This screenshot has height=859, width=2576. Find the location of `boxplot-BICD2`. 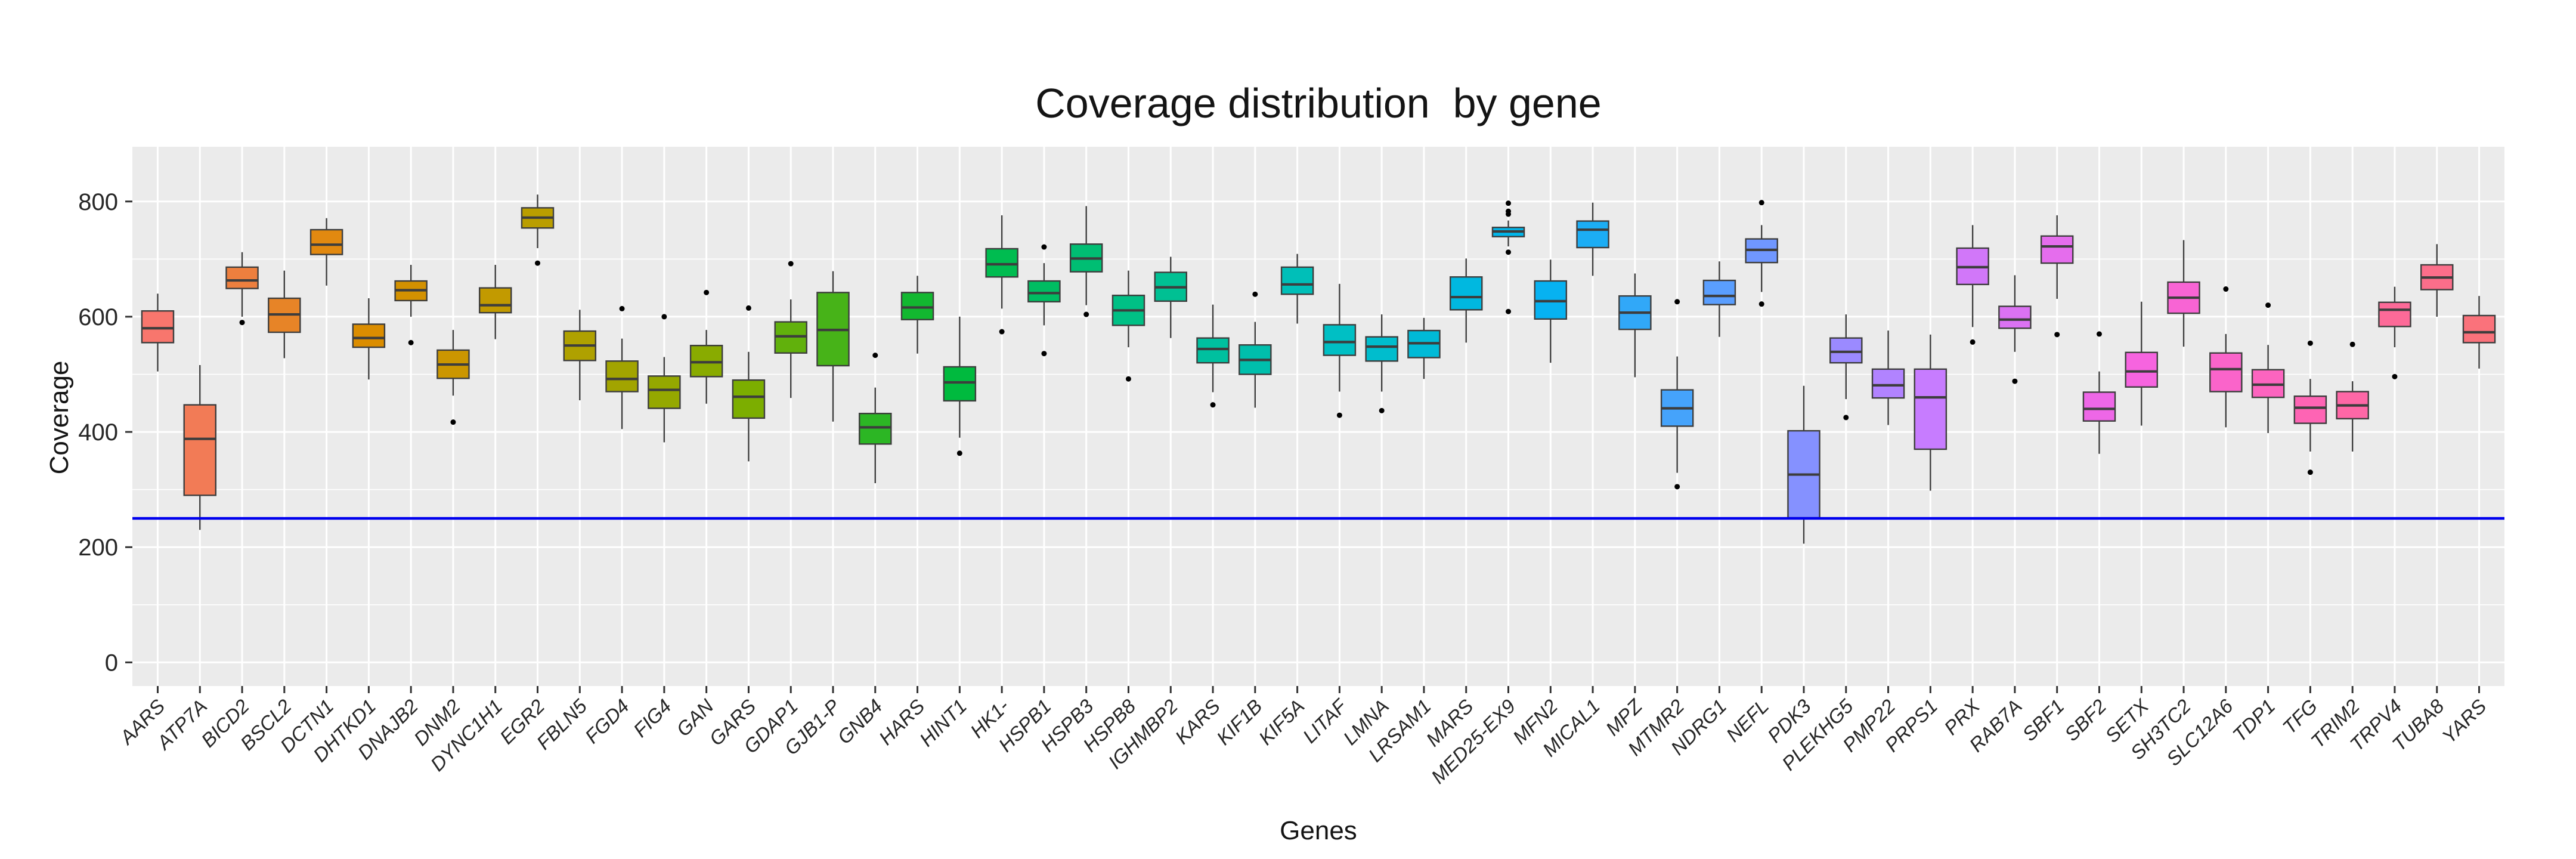

boxplot-BICD2 is located at coordinates (242, 289).